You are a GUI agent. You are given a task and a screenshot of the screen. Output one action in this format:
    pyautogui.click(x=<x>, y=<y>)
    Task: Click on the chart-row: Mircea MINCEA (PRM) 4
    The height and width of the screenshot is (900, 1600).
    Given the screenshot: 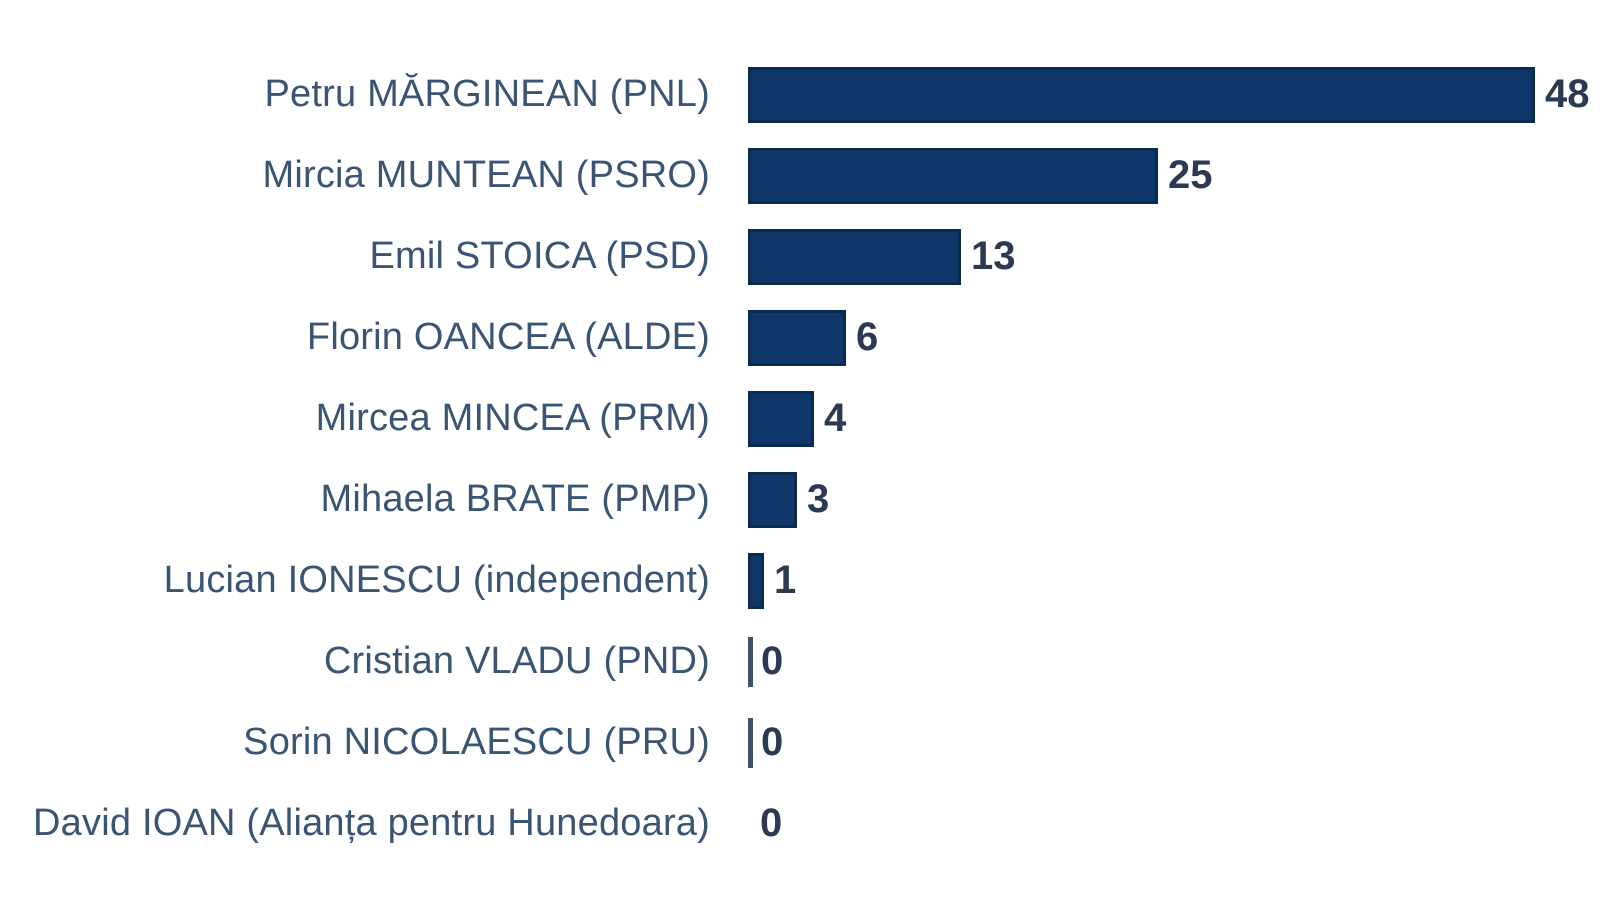 What is the action you would take?
    pyautogui.click(x=800, y=418)
    